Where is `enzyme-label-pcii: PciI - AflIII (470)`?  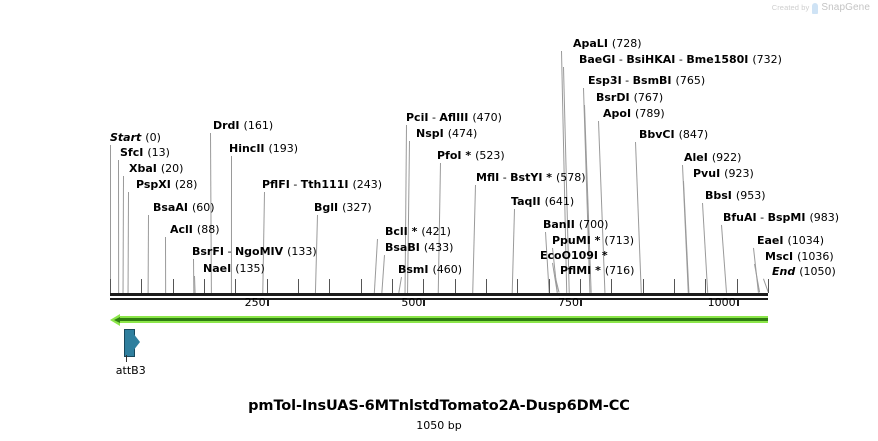
enzyme-label-pcii: PciI - AflIII (470) is located at coordinates (454, 117).